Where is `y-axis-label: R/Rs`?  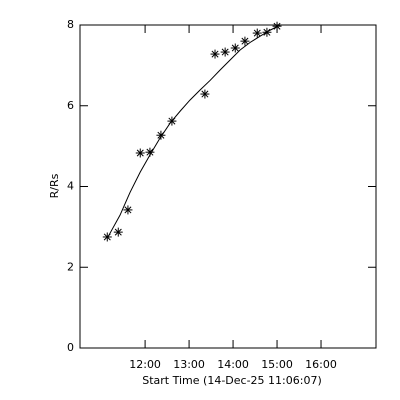
y-axis-label: R/Rs is located at coordinates (54, 185).